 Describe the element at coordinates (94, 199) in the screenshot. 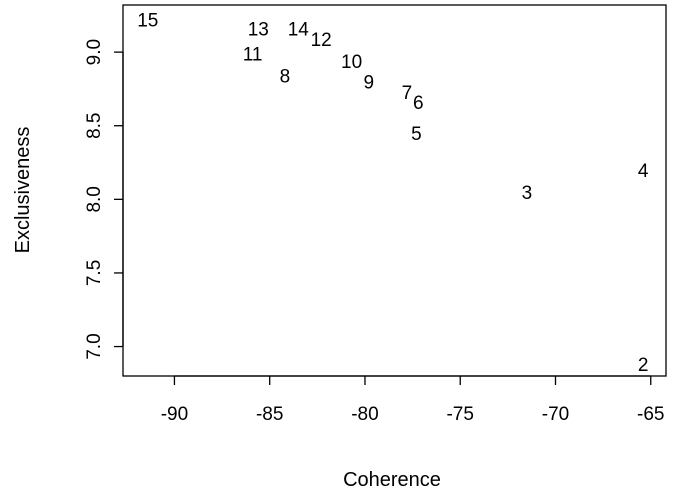

I see `y-tick-label: 8.0` at that location.